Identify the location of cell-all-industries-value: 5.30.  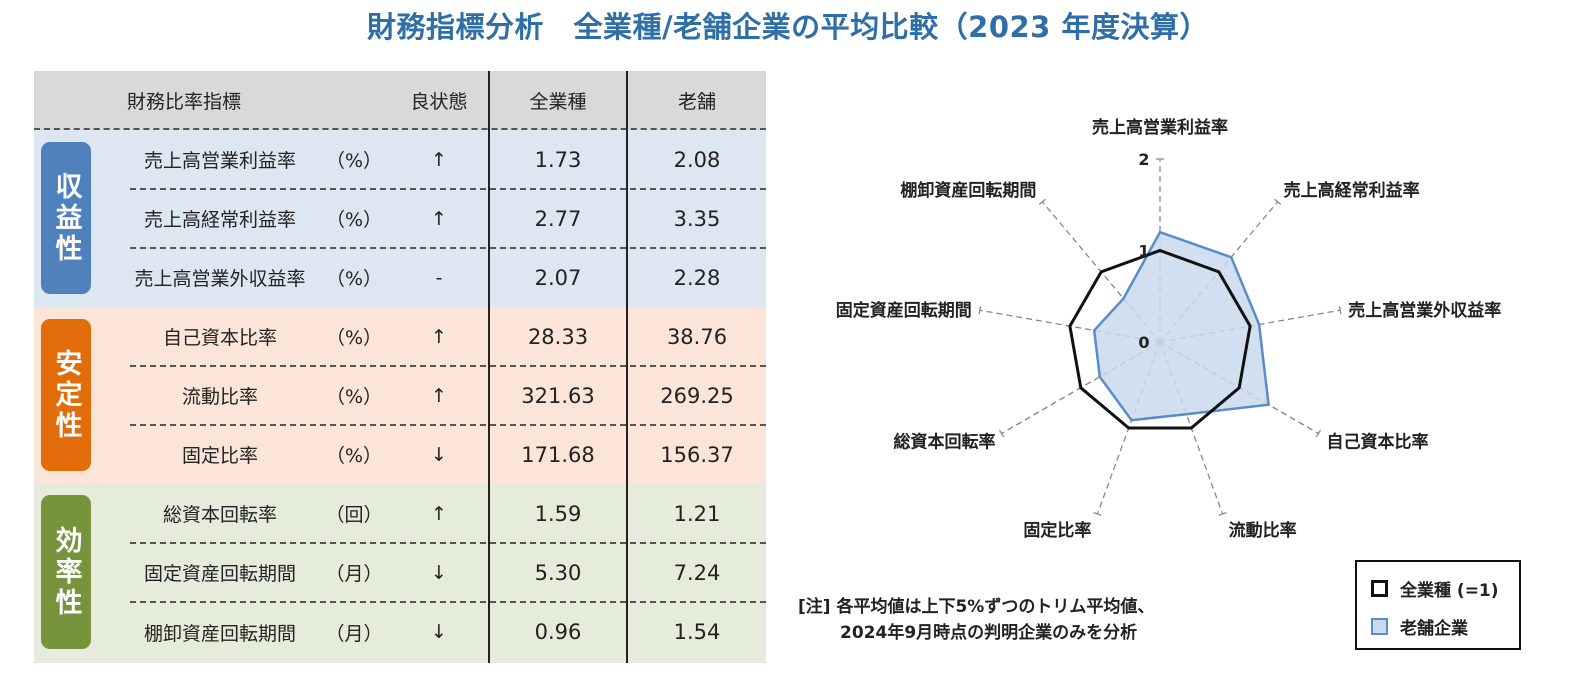
(558, 572).